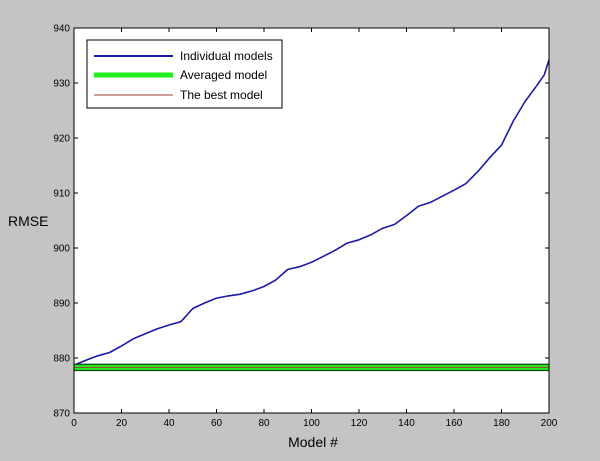 The image size is (600, 461). Describe the element at coordinates (313, 442) in the screenshot. I see `x-axis-label: Model #` at that location.